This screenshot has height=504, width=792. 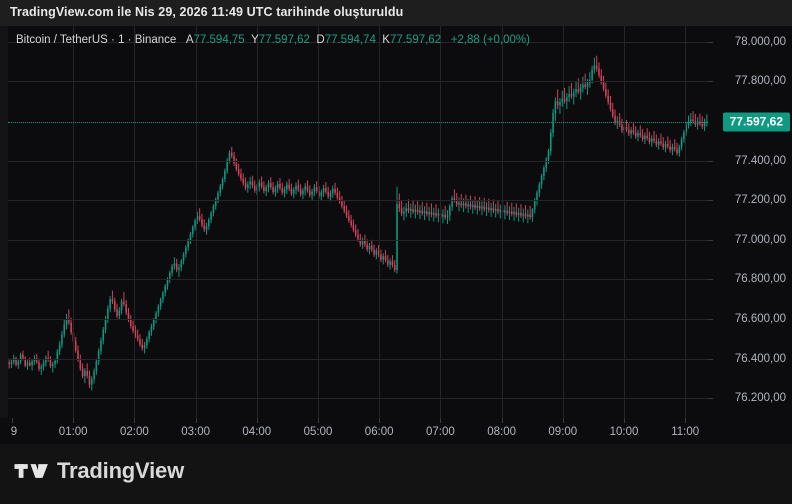 What do you see at coordinates (73, 432) in the screenshot?
I see `time-axis-label: 01:00` at bounding box center [73, 432].